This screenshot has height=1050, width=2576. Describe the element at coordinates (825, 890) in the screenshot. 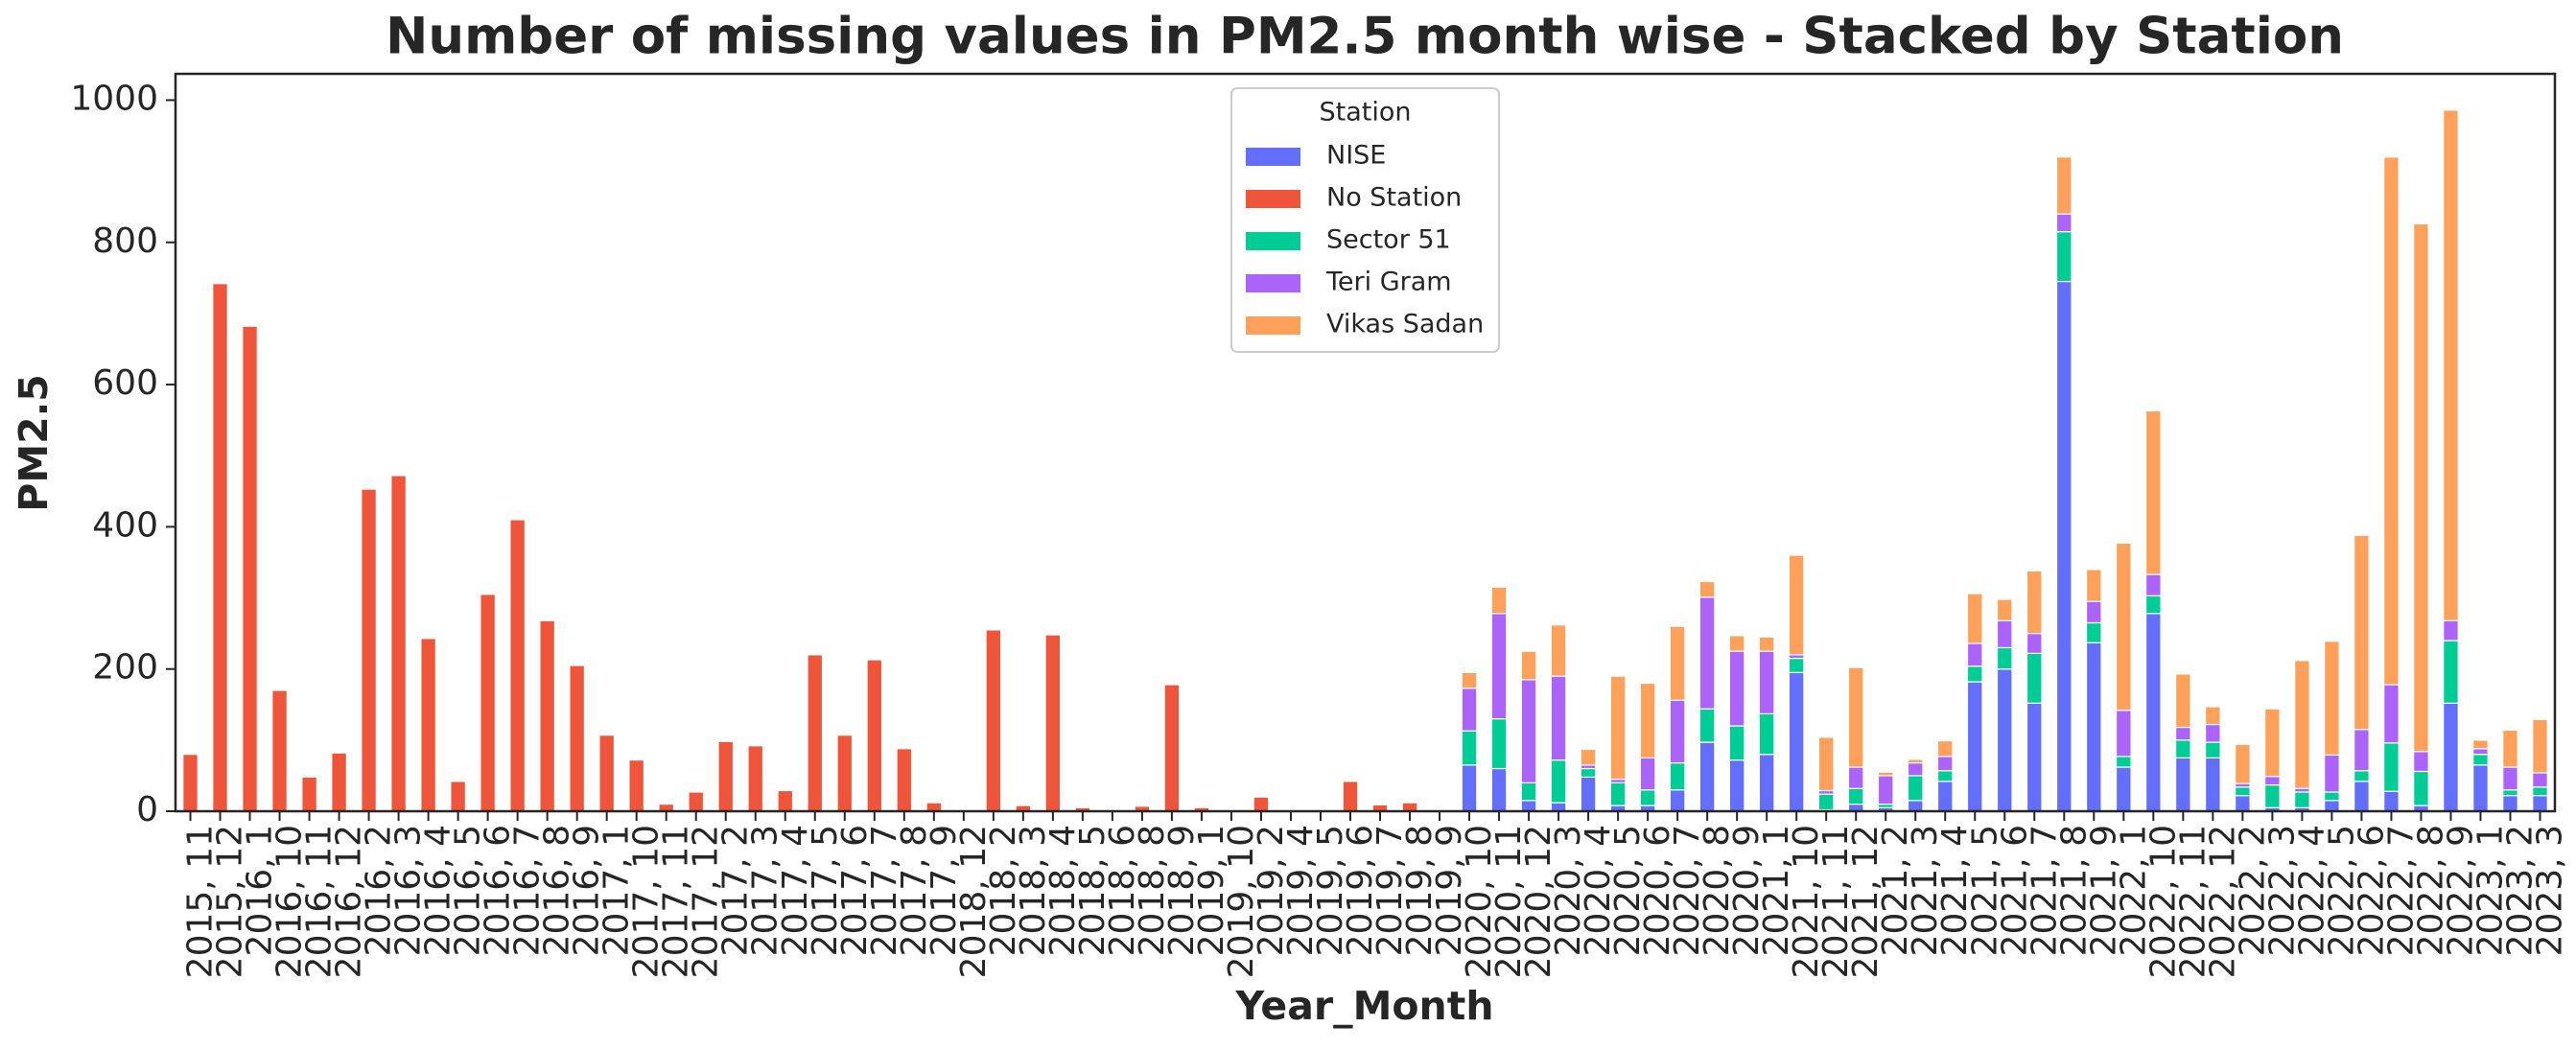

I see `x-tick-label: 2017, 5` at that location.